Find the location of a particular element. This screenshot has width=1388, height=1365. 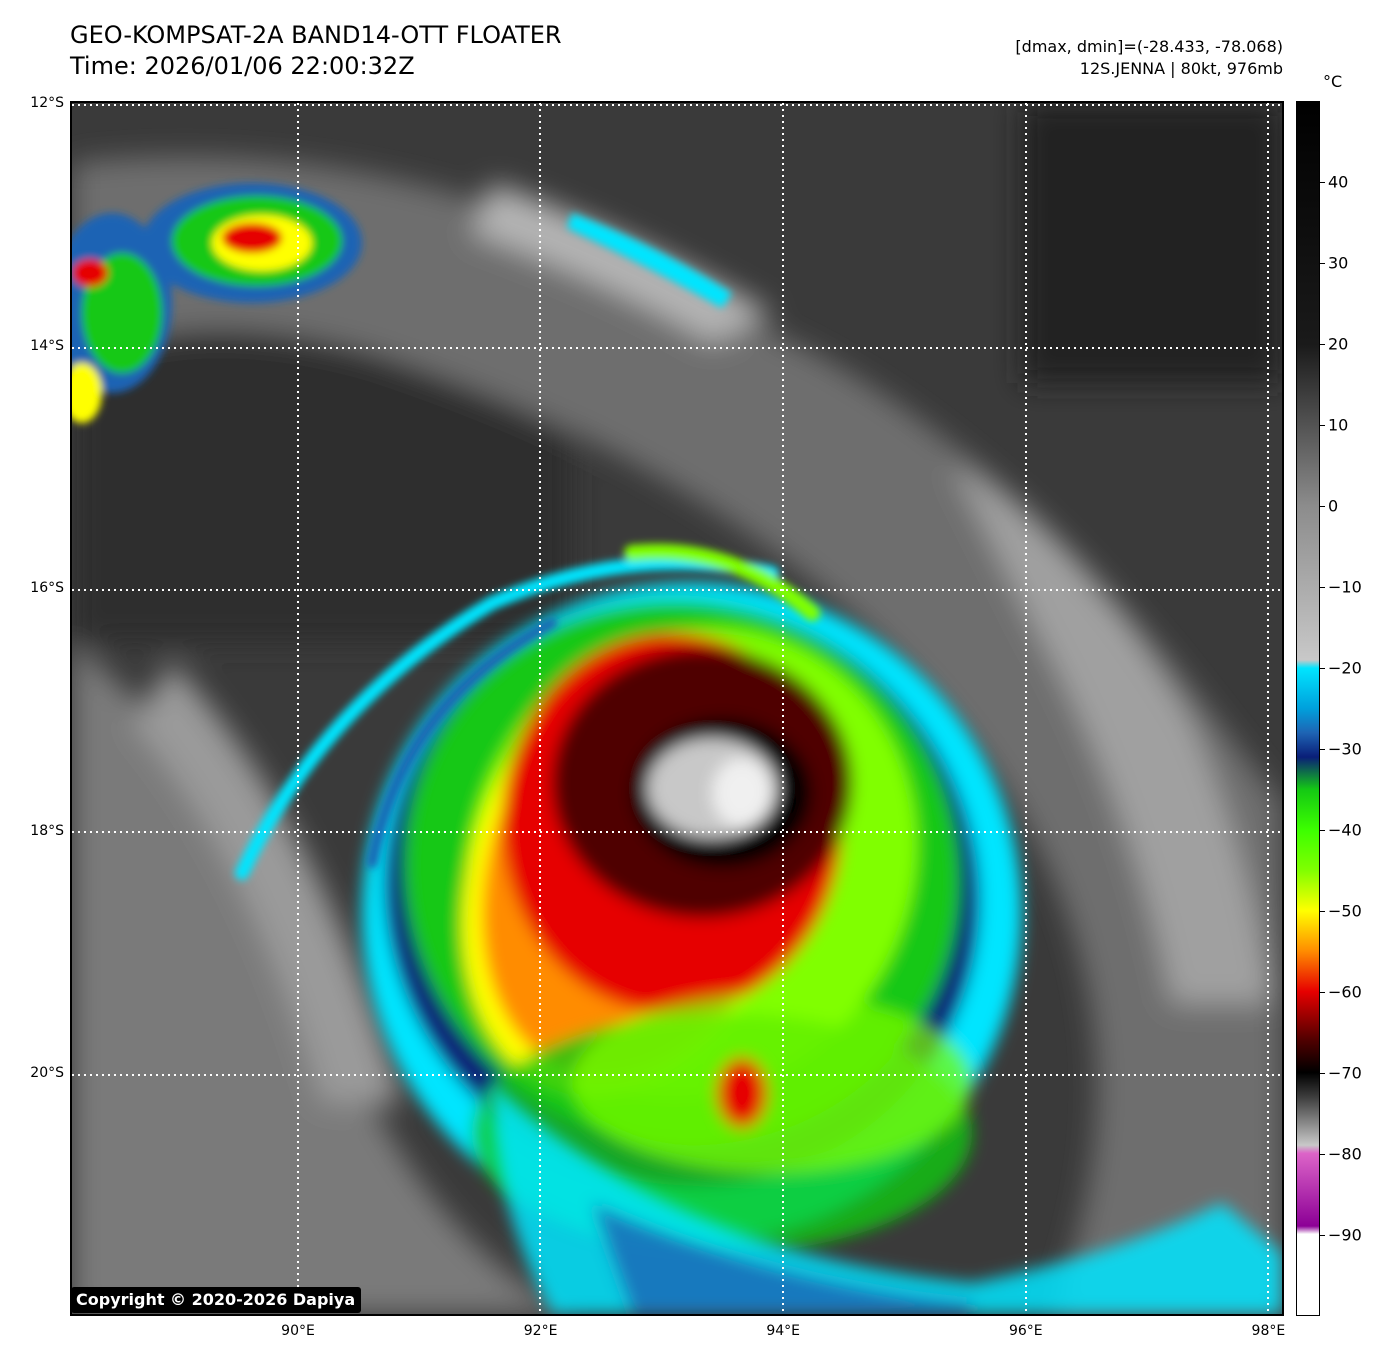

lon-label: 92°E is located at coordinates (540, 1331).